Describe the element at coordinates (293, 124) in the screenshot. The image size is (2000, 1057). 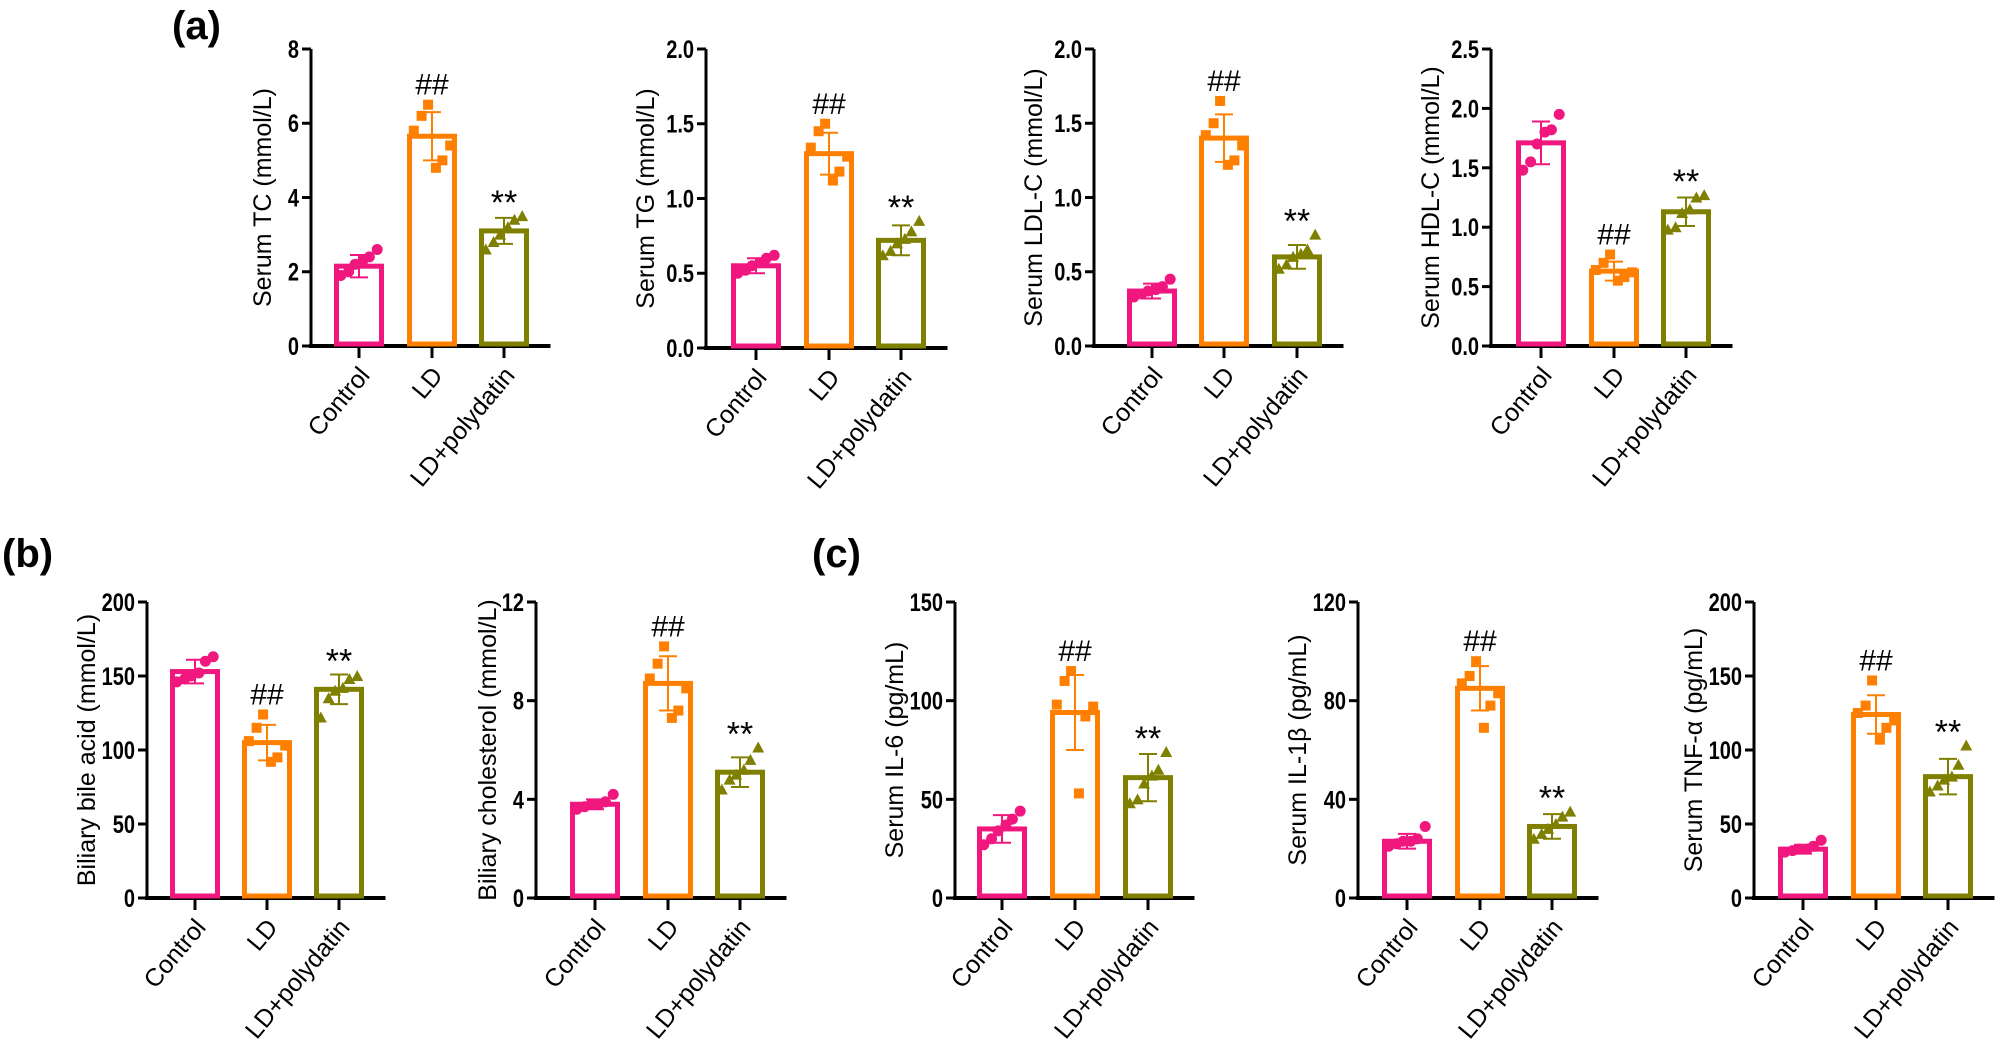
I see `y-tick-label: 6` at that location.